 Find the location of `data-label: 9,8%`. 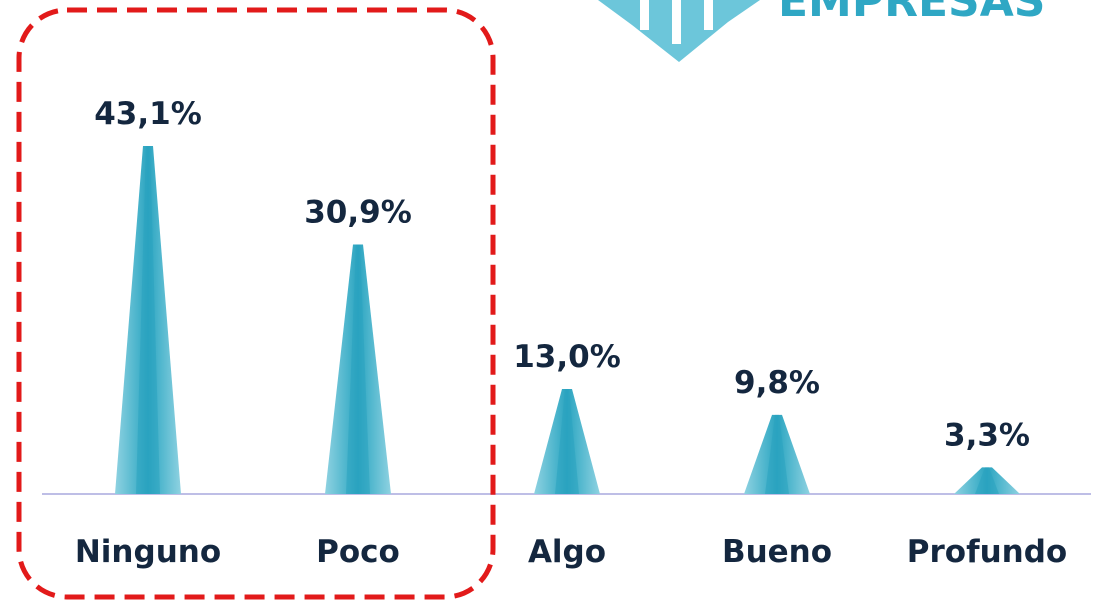

data-label: 9,8% is located at coordinates (777, 383).